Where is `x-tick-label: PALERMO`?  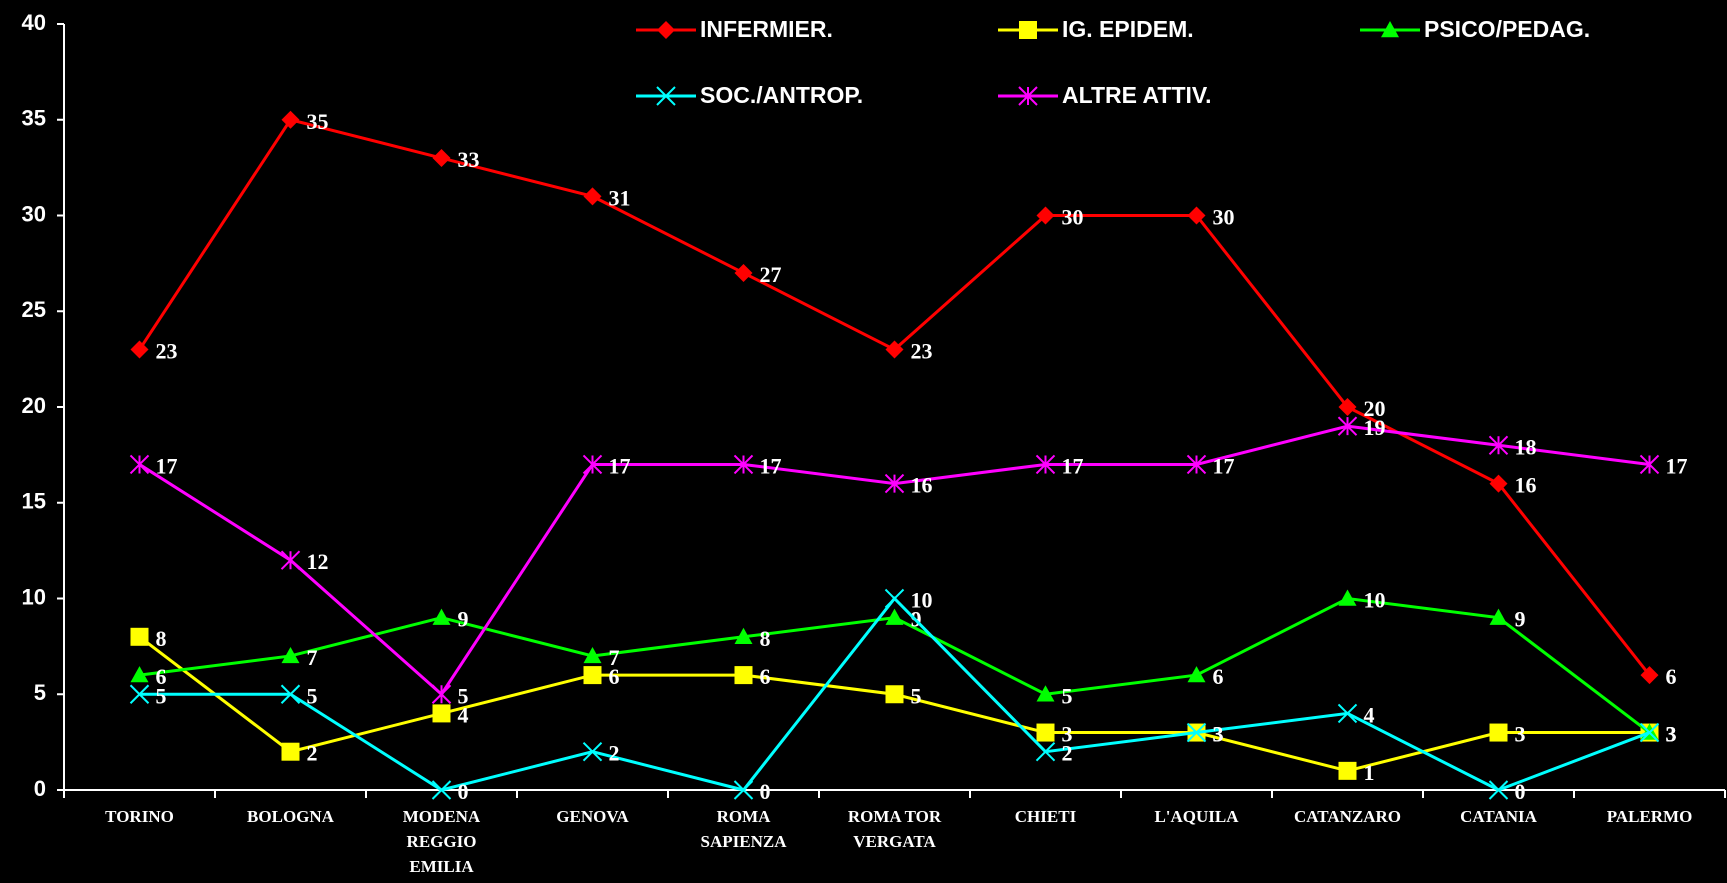 x-tick-label: PALERMO is located at coordinates (1649, 816).